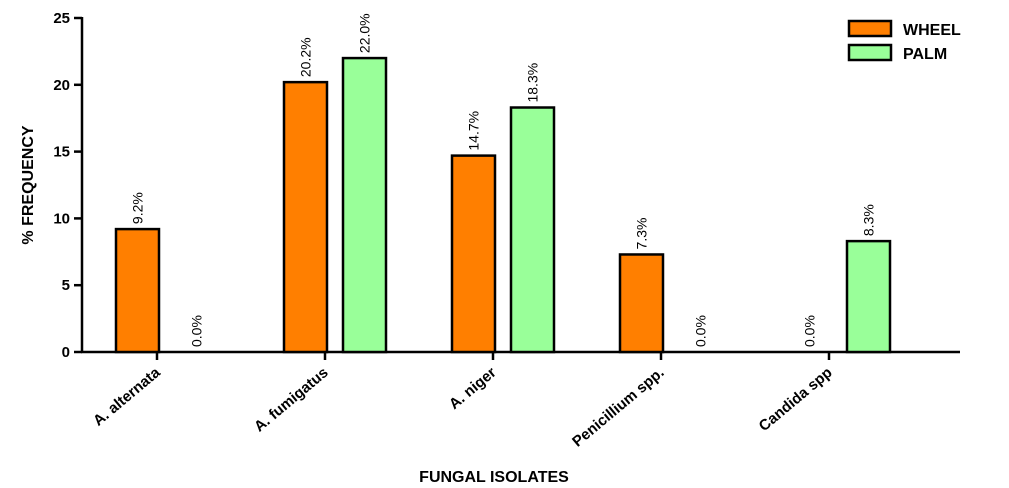 This screenshot has width=1009, height=488. Describe the element at coordinates (473, 388) in the screenshot. I see `x-tick-label: A. niger` at that location.